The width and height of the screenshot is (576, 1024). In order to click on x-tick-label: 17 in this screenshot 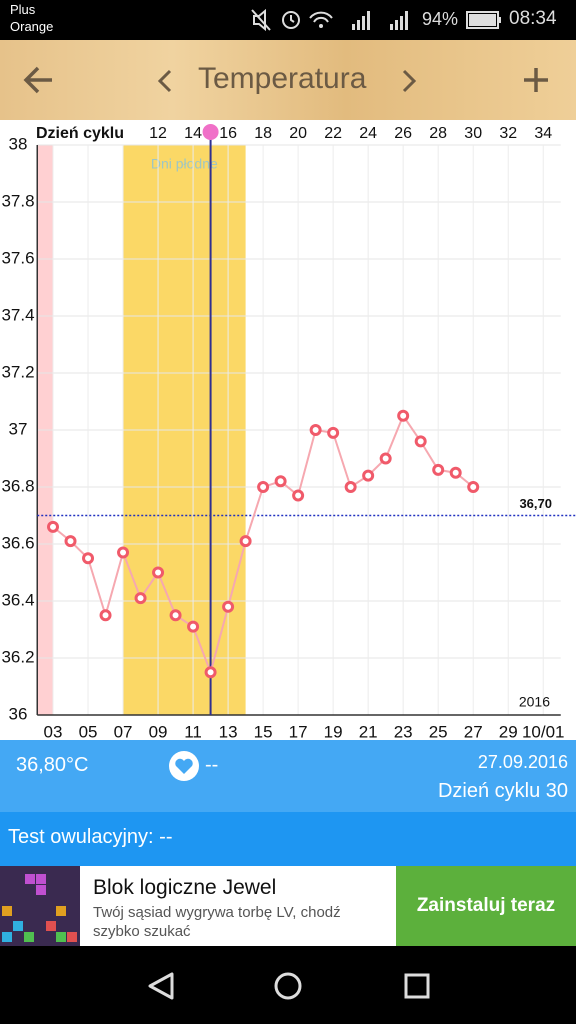, I will do `click(298, 731)`.